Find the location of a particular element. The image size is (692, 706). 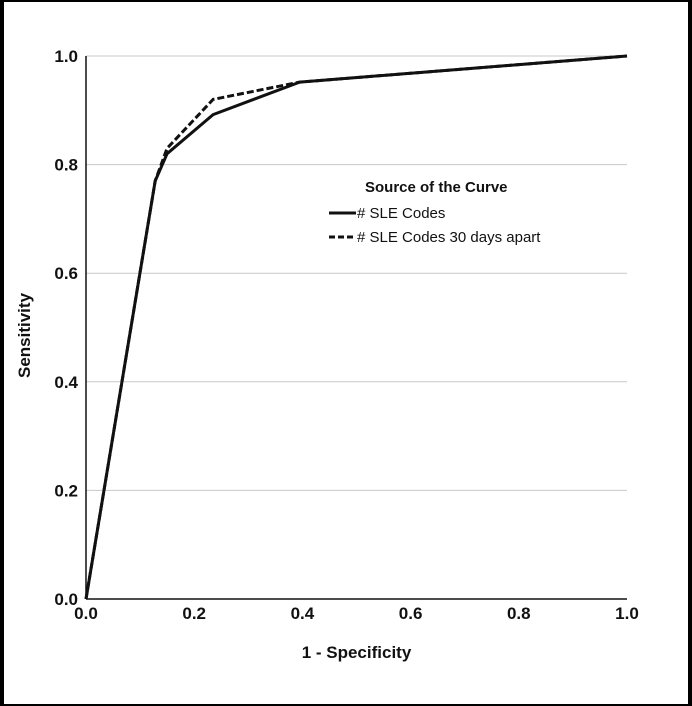

y-tick-label-2: 0.4 is located at coordinates (66, 382).